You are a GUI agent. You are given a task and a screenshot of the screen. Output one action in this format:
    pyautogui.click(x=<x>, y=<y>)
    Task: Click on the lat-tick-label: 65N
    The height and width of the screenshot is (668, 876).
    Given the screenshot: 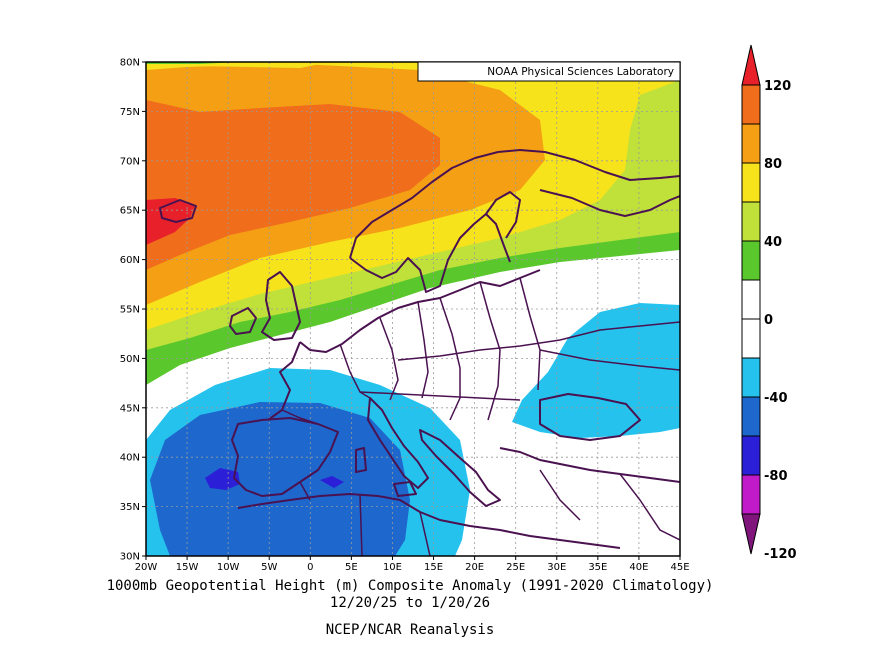 What is the action you would take?
    pyautogui.click(x=130, y=211)
    